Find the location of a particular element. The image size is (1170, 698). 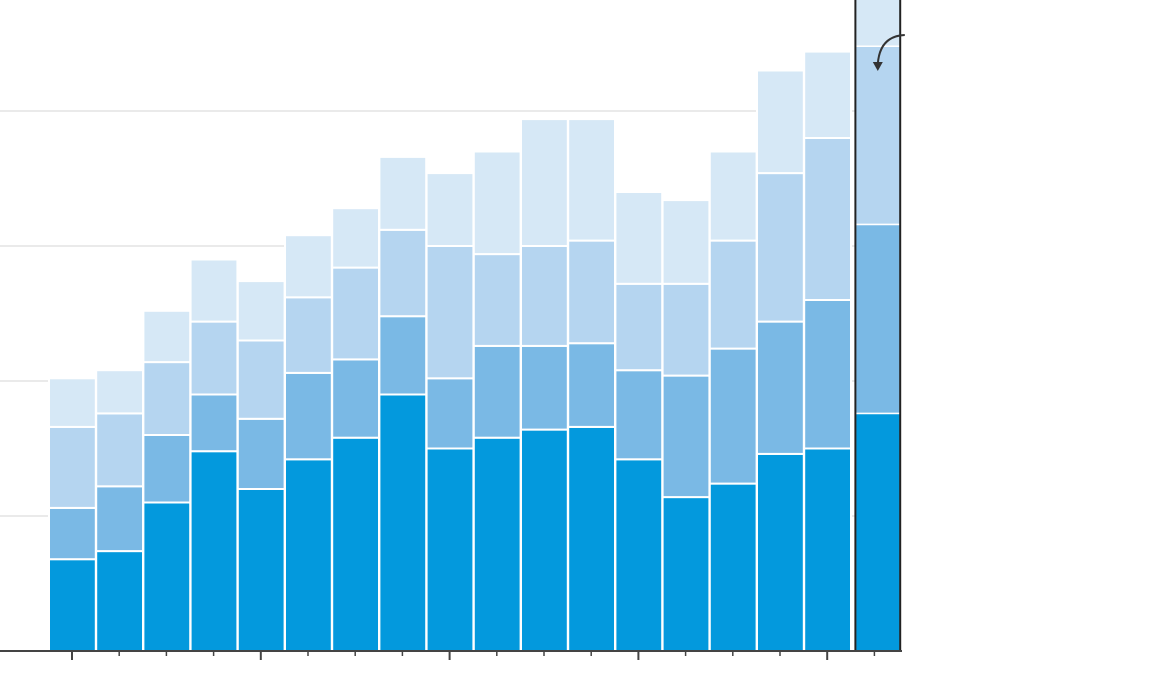

highlighted-bar is located at coordinates (878, 326).